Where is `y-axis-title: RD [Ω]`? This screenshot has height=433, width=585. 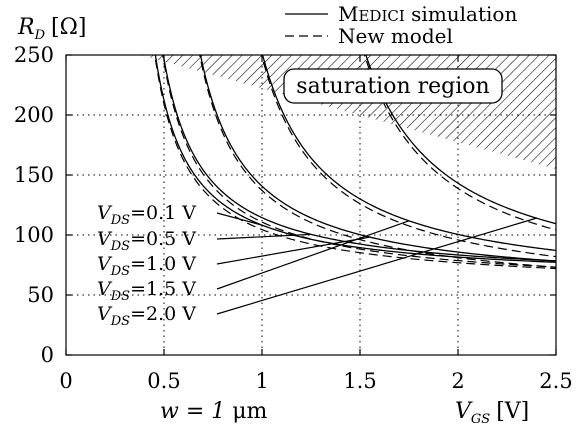
y-axis-title: RD [Ω] is located at coordinates (51, 29).